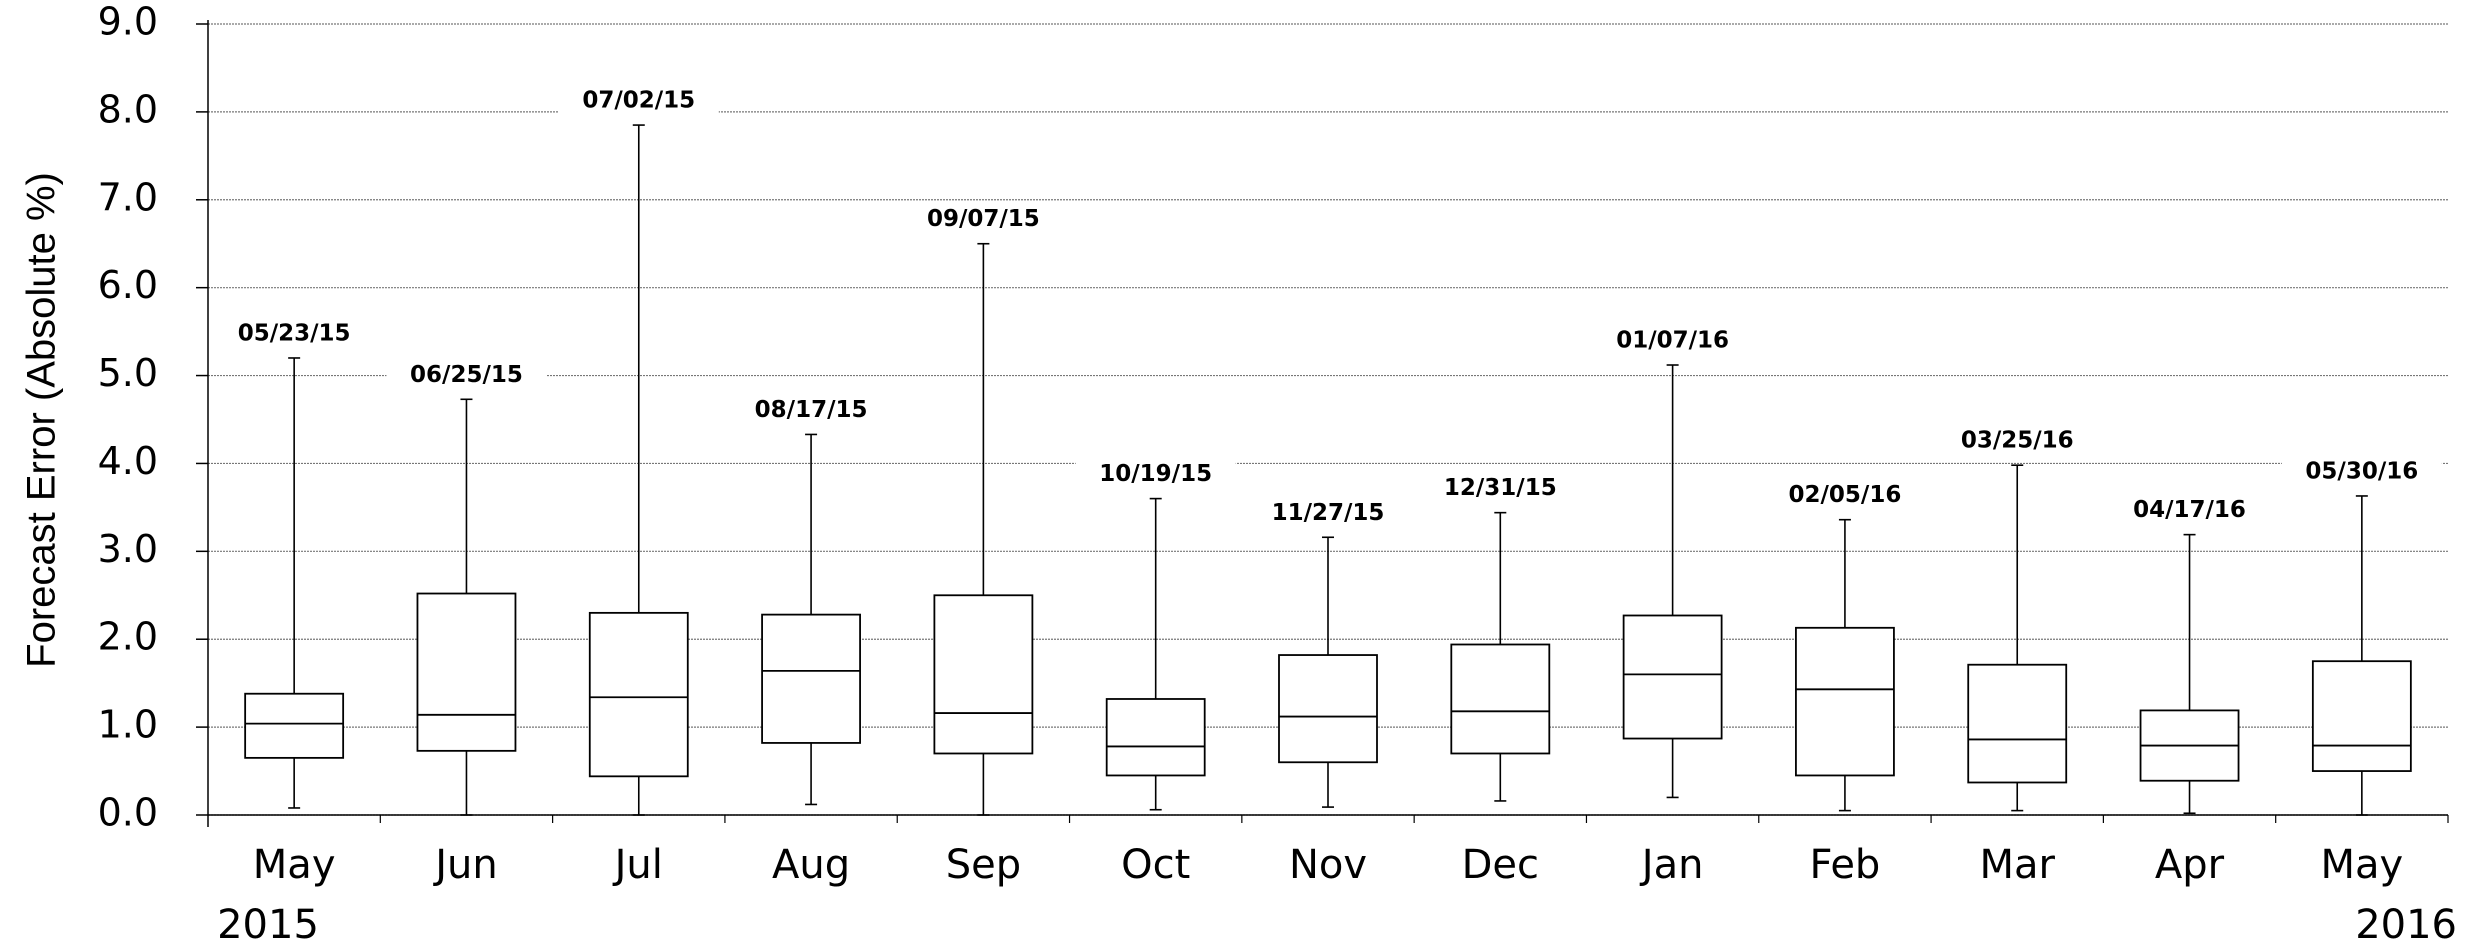 The image size is (2473, 950). Describe the element at coordinates (128, 461) in the screenshot. I see `y-tick-label: 4.0` at that location.